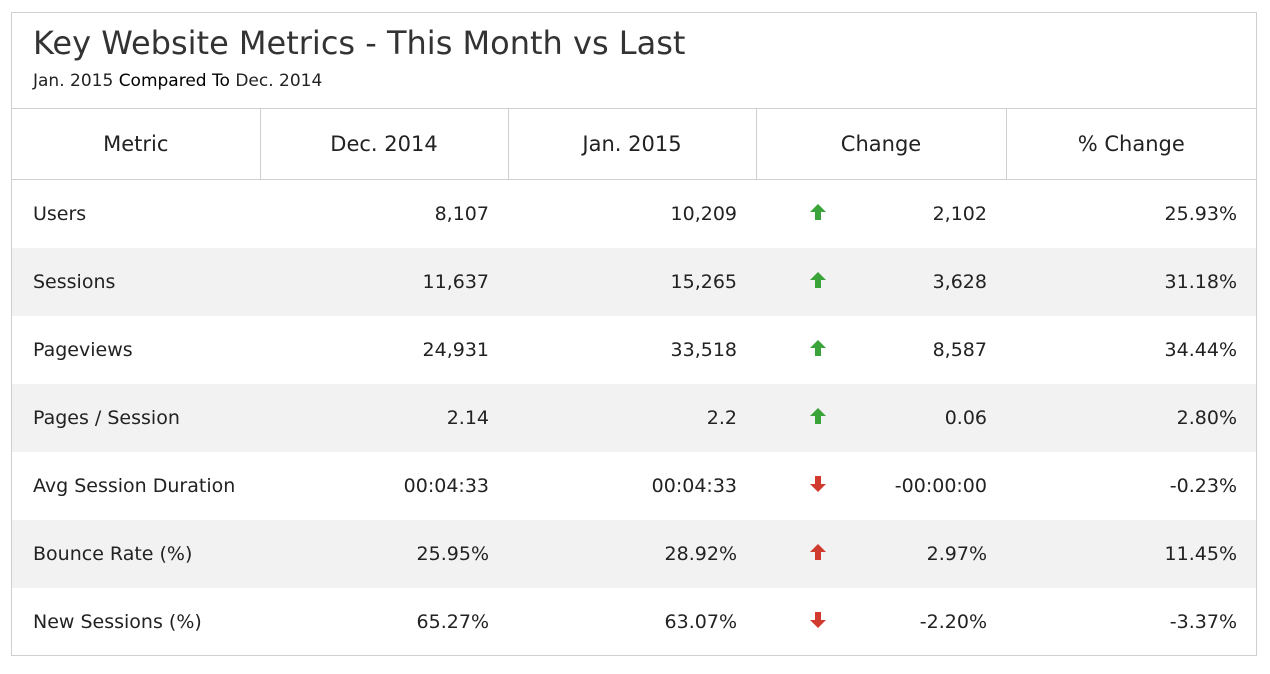 Image resolution: width=1270 pixels, height=674 pixels. Describe the element at coordinates (461, 214) in the screenshot. I see `cell-previous-value: 8,107` at that location.